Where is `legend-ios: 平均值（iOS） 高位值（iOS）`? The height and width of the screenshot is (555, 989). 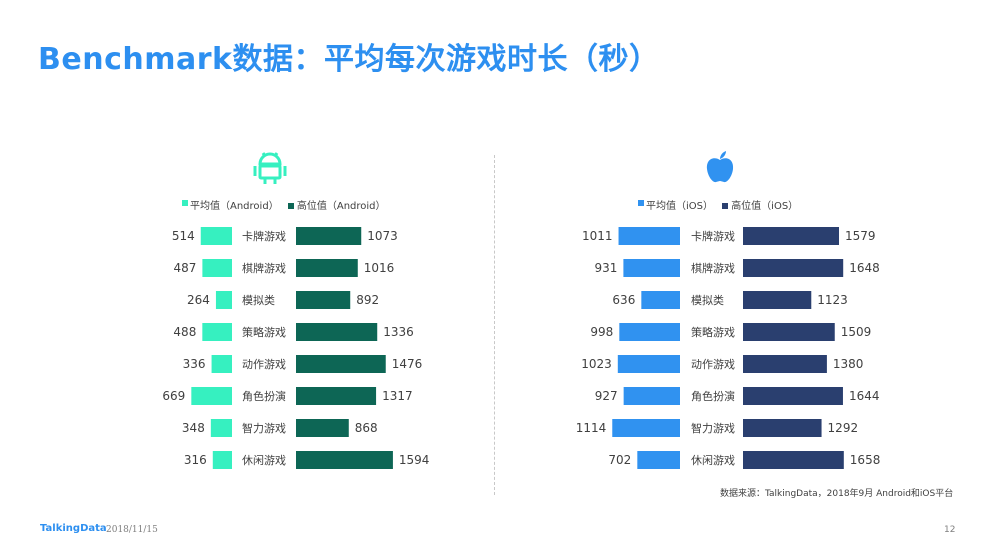
legend-ios: 平均值（iOS） 高位值（iOS） is located at coordinates (722, 204).